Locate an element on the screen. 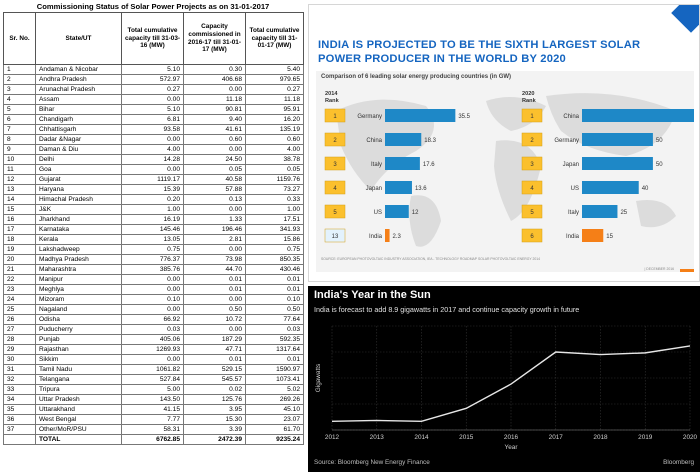 This screenshot has width=700, height=472. sr-cell: 13 is located at coordinates (19, 189).